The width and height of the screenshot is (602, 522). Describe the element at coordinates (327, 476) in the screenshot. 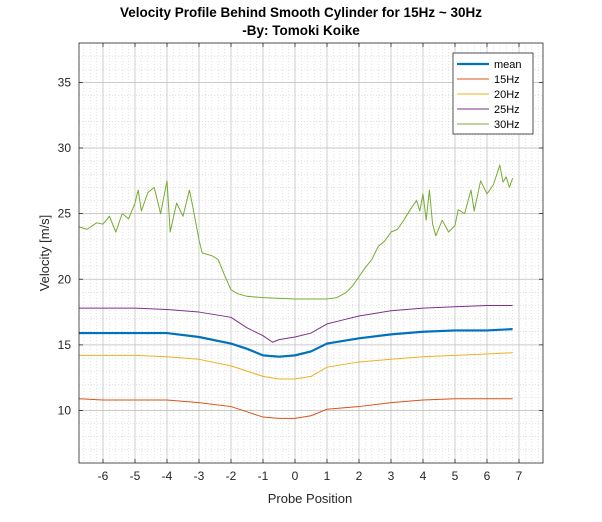

I see `x-tick-label: 1` at that location.